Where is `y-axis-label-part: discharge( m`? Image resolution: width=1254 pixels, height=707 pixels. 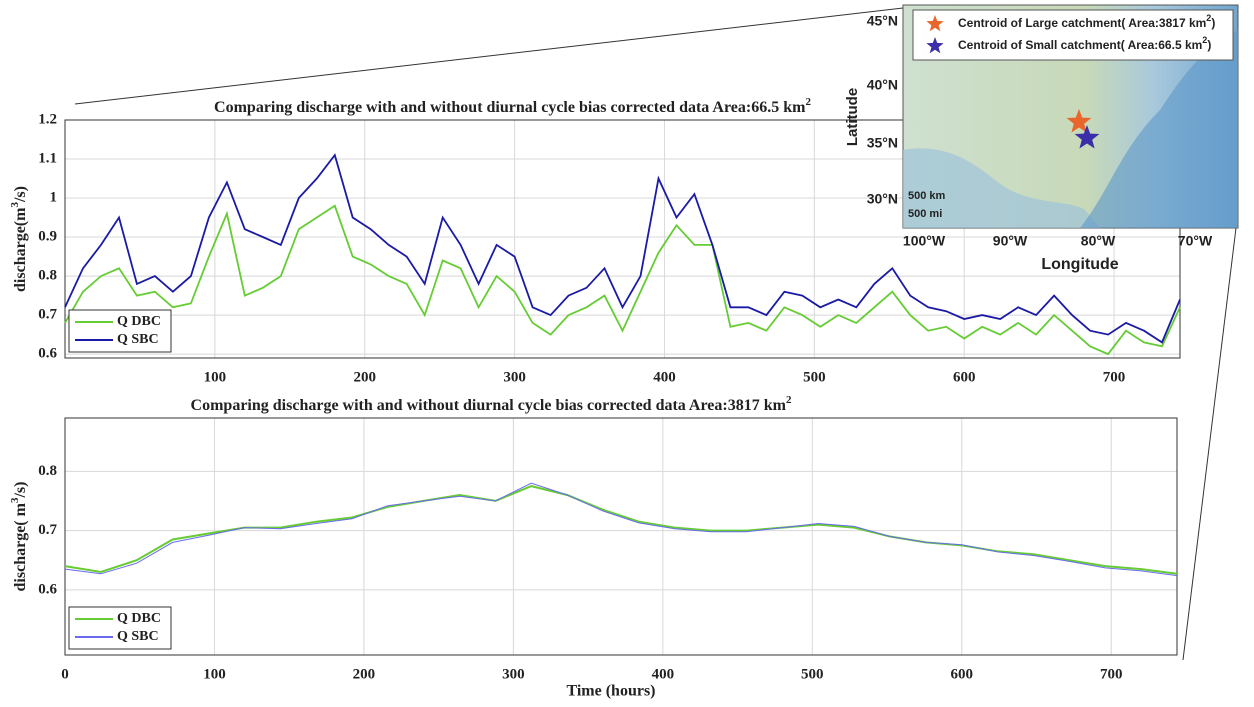 y-axis-label-part: discharge( m is located at coordinates (20, 546).